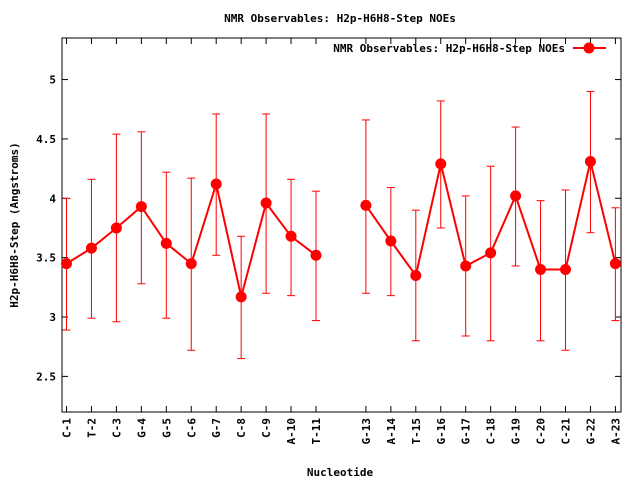 The height and width of the screenshot is (480, 640). Describe the element at coordinates (340, 472) in the screenshot. I see `x-axis-title: Nucleotide` at that location.